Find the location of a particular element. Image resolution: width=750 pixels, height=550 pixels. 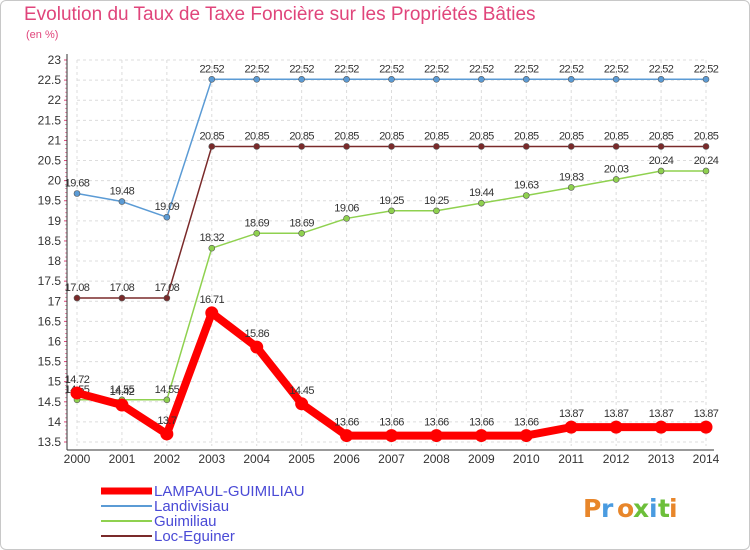

y-axis-unit: (en %) is located at coordinates (42, 35).